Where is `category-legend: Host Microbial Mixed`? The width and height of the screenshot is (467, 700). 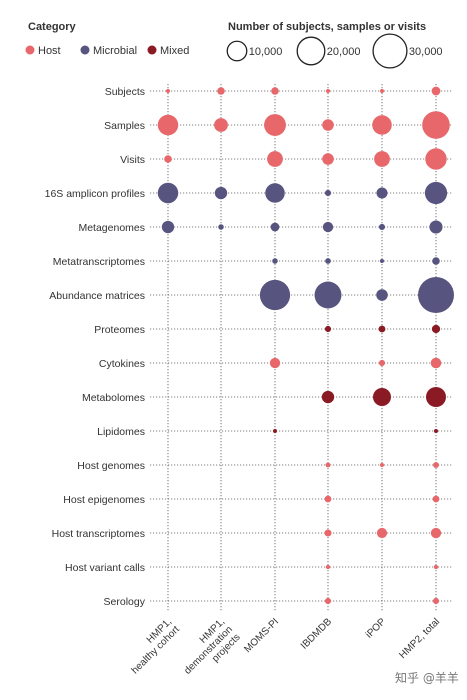
category-legend: Host Microbial Mixed is located at coordinates (107, 51).